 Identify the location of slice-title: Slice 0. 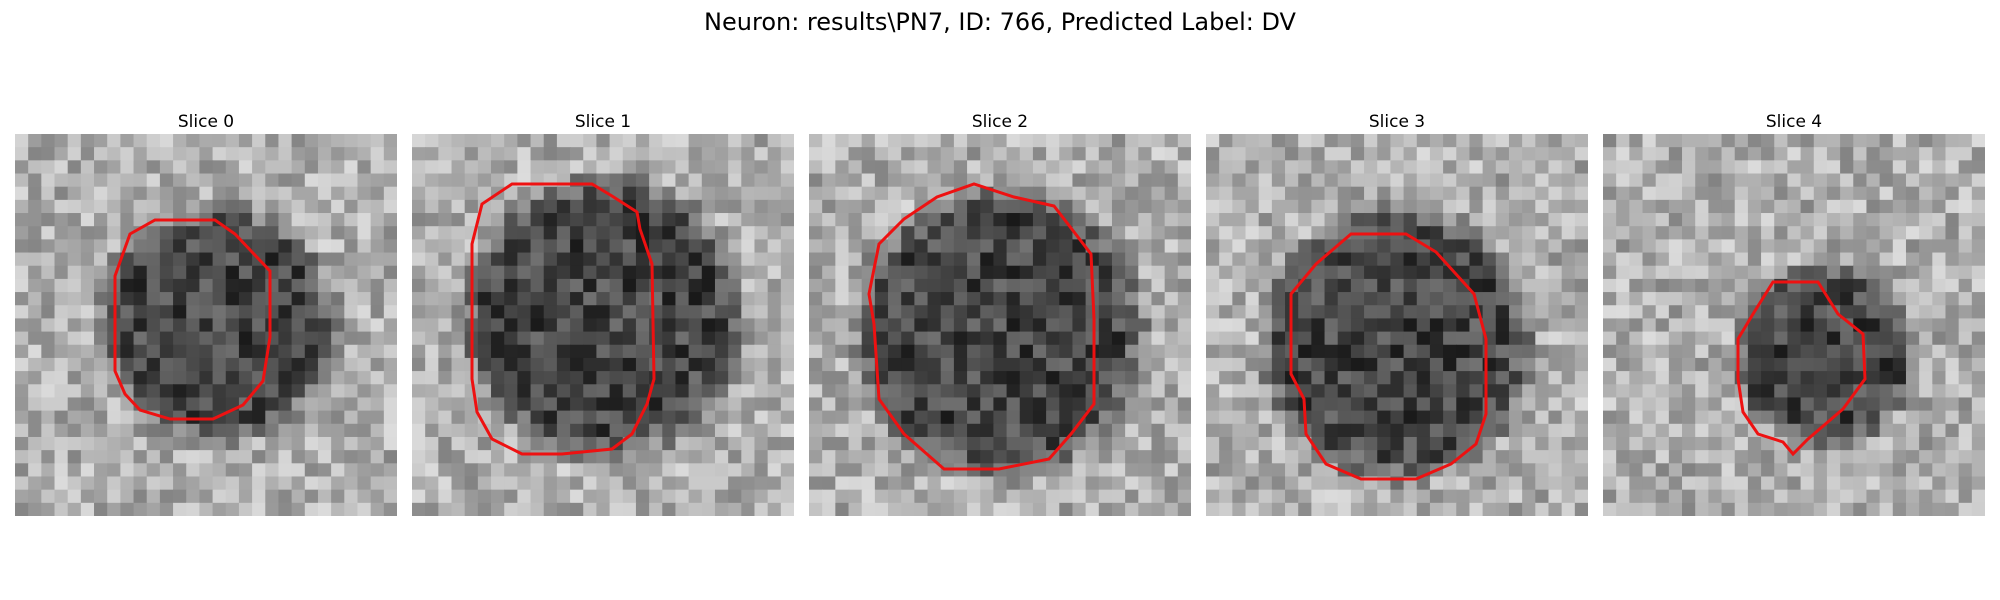
(206, 122).